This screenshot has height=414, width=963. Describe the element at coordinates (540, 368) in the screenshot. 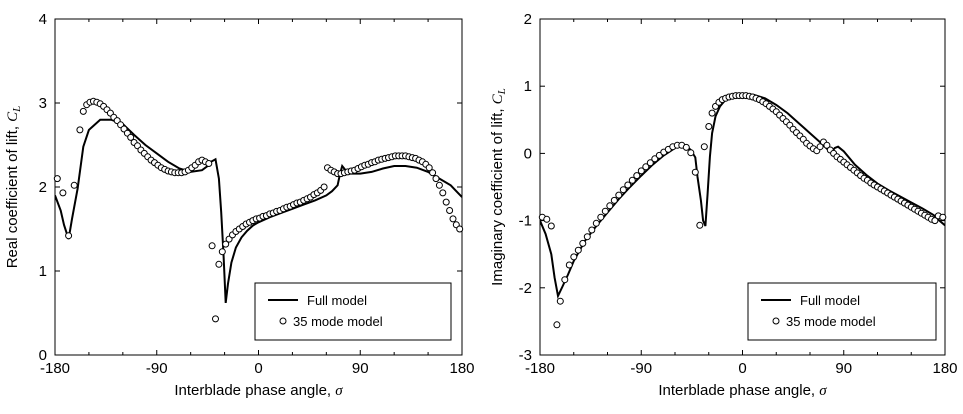

I see `right-x-tick-label: -180` at that location.